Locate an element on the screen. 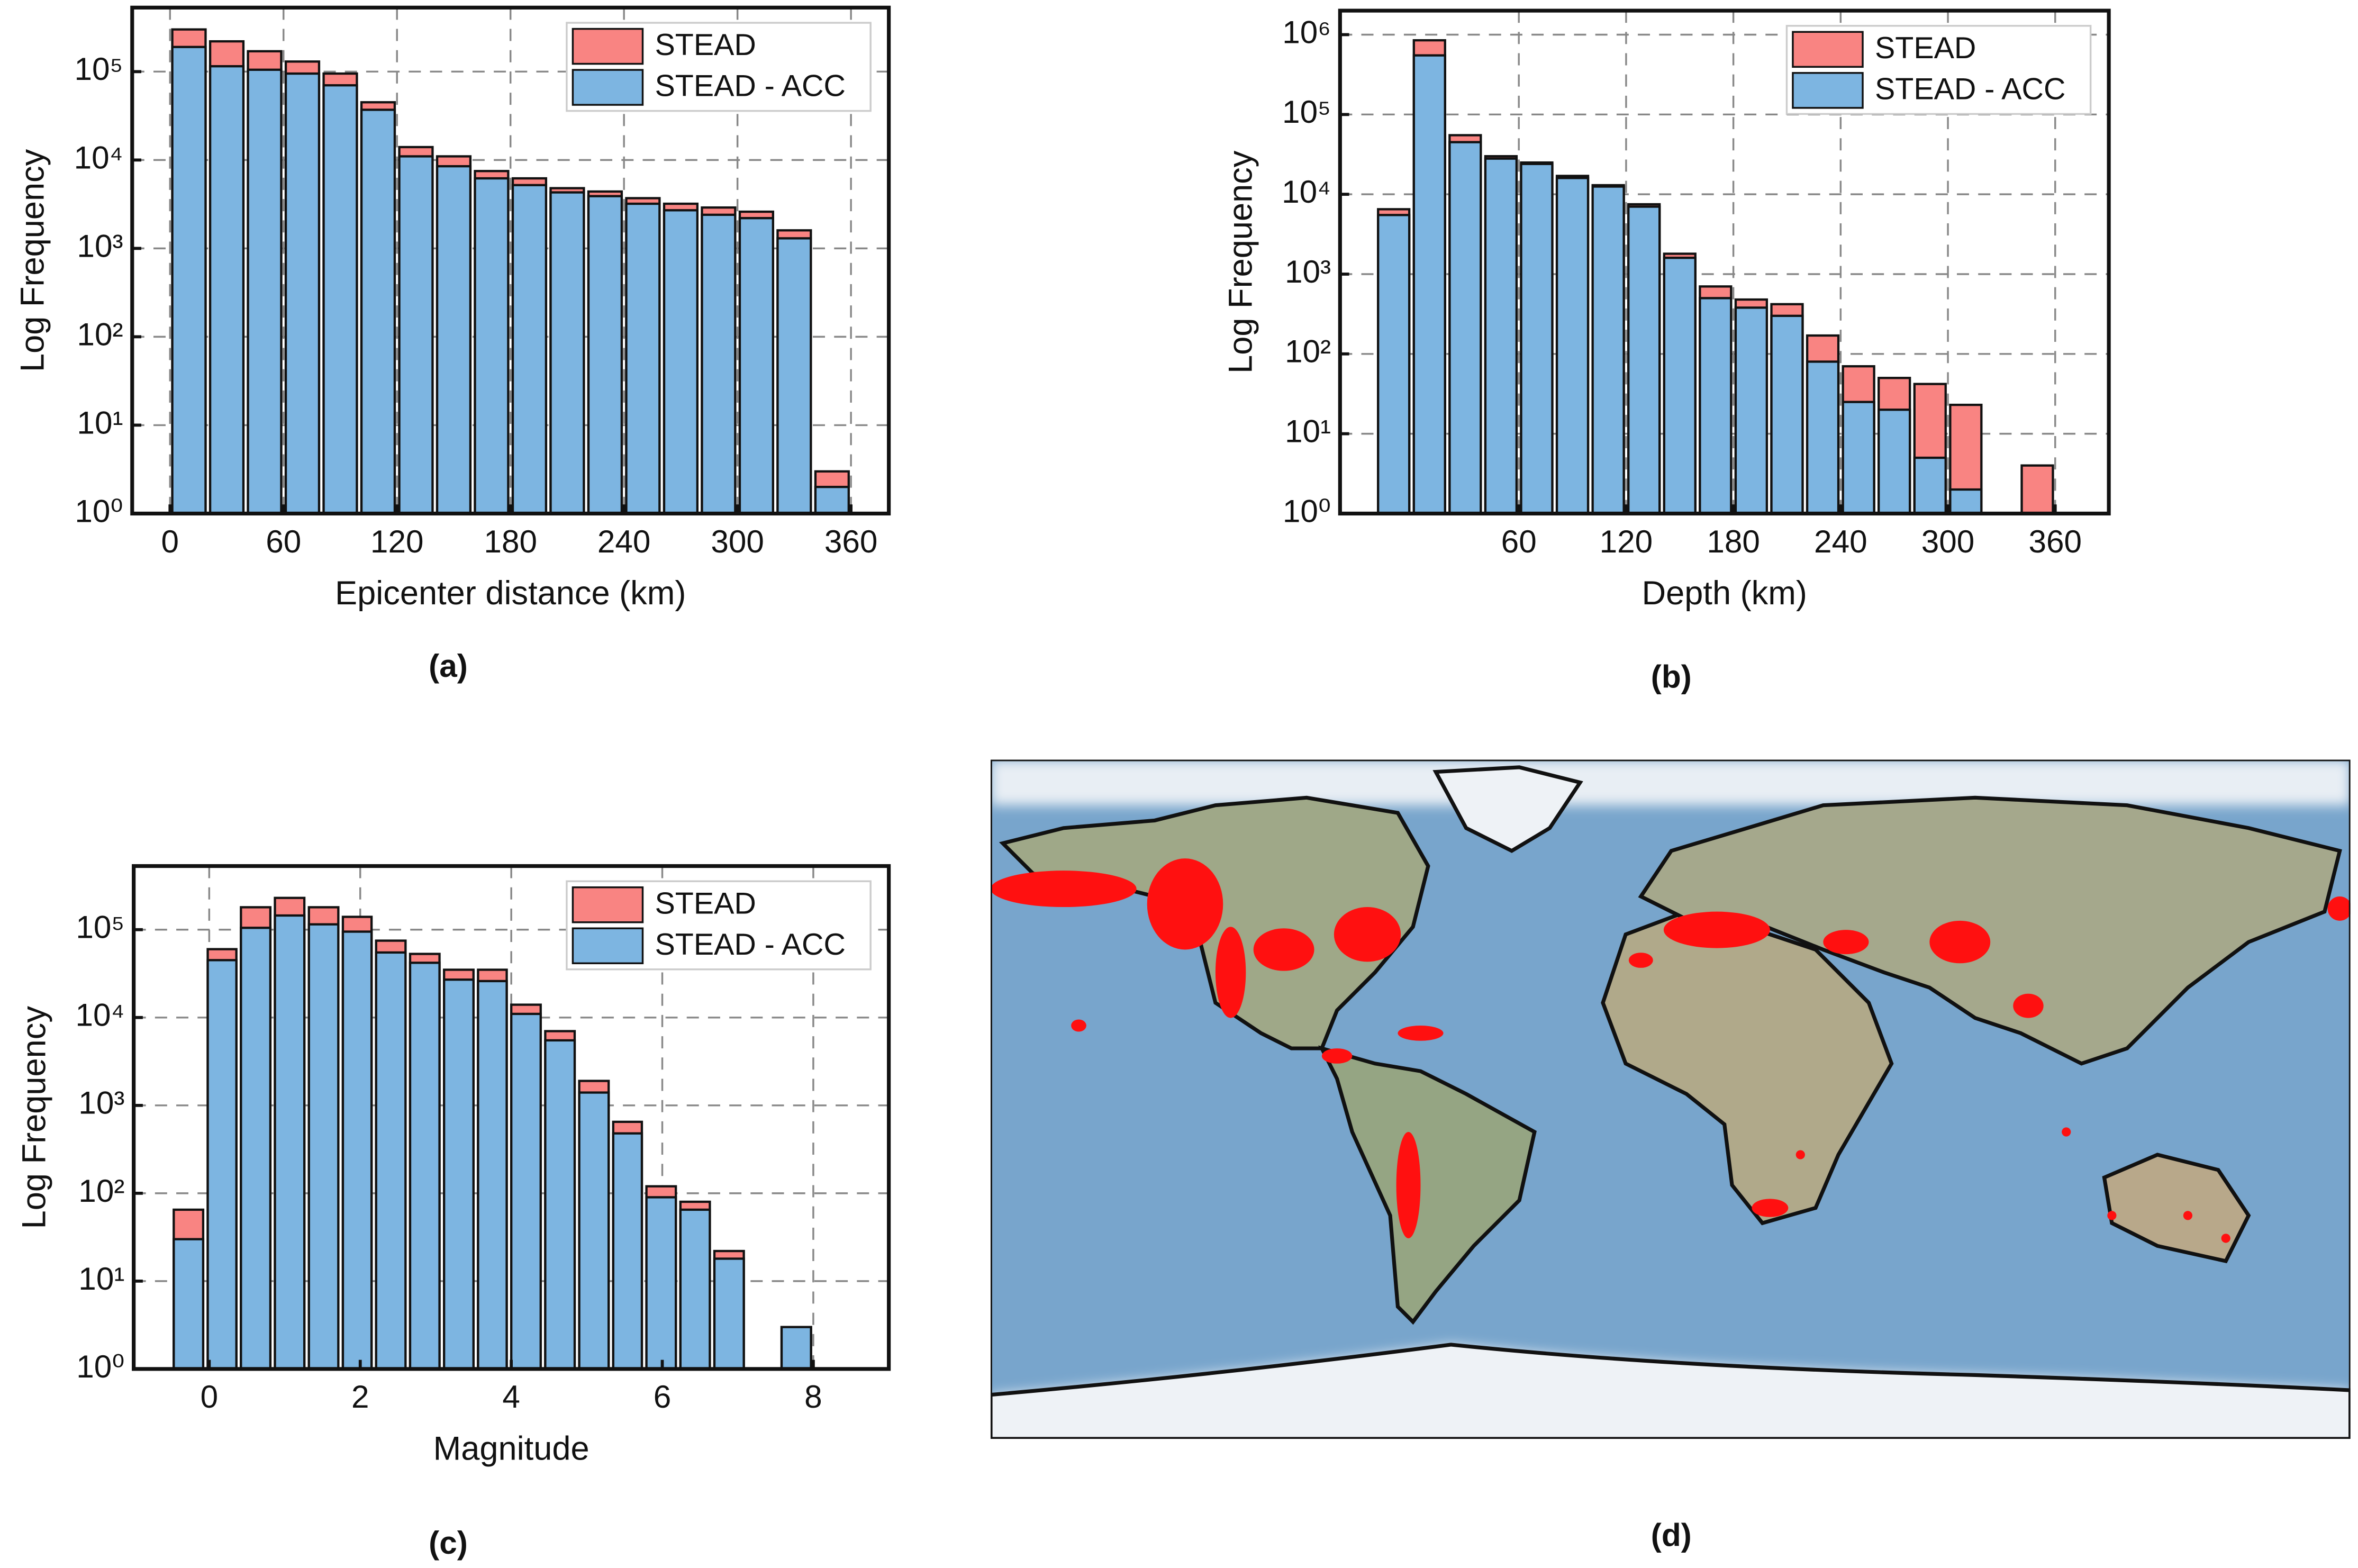  x-axis-label: Epicenter distance (km) is located at coordinates (511, 593).